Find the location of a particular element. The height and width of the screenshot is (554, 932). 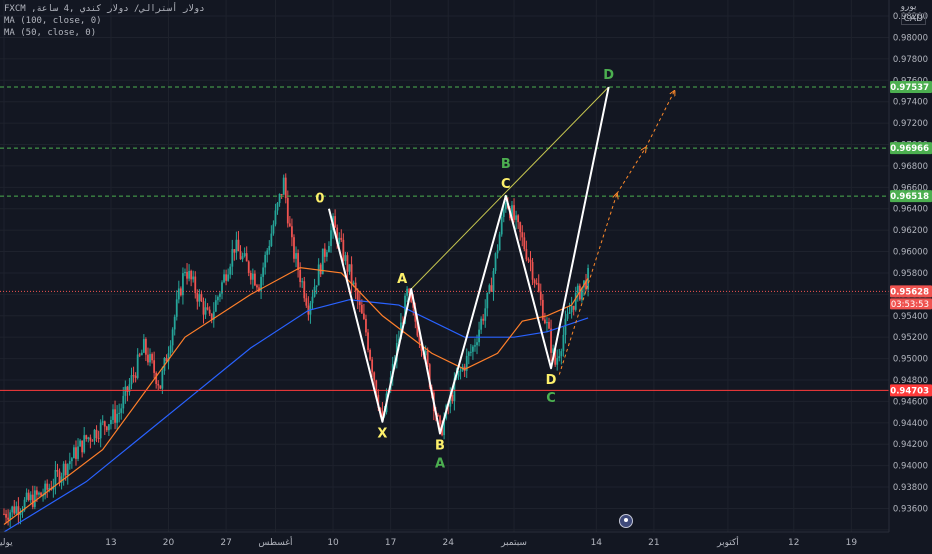

price-tick-label: 0.96800 is located at coordinates (910, 167).